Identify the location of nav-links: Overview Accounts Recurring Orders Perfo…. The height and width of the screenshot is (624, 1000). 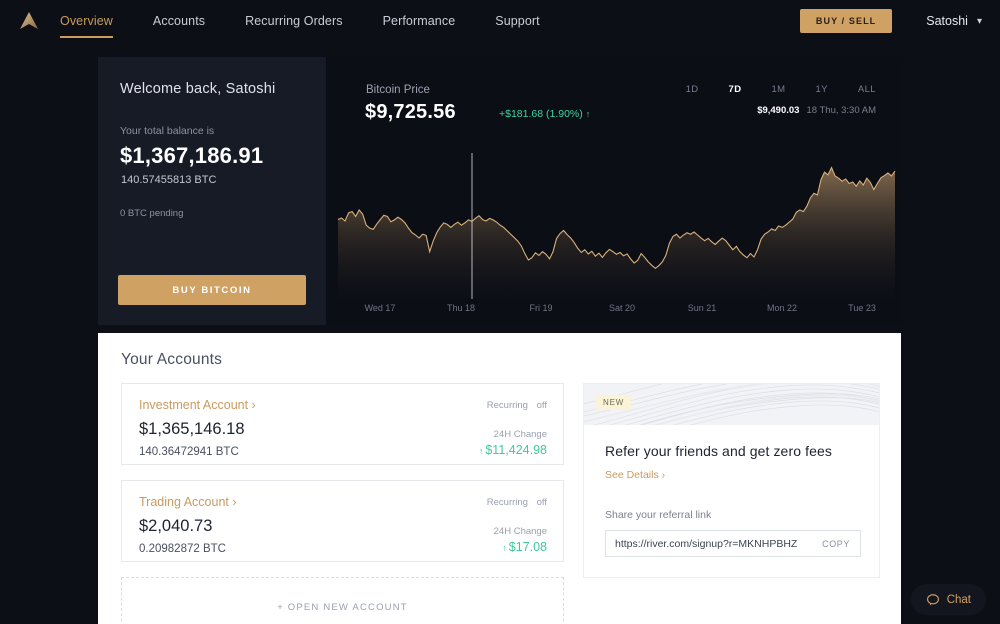
(320, 21).